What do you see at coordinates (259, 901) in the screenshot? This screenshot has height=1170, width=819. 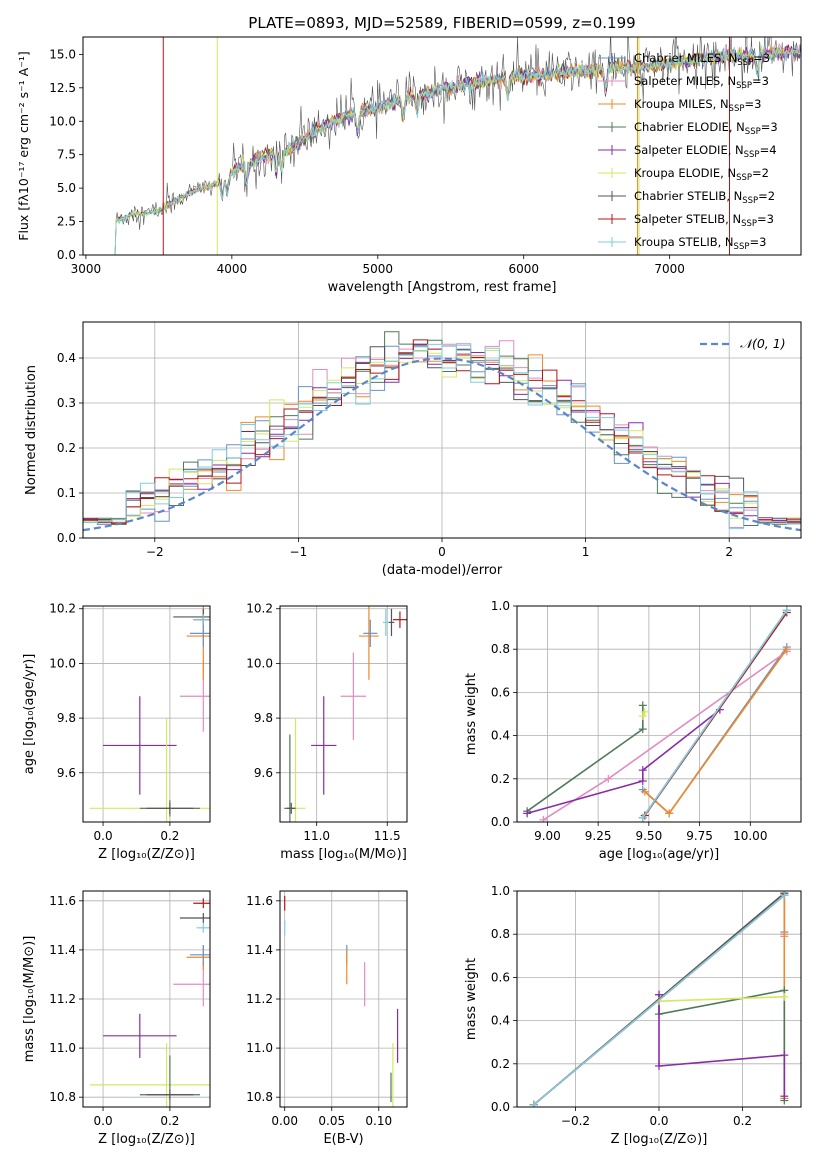 I see `mass_vs_EBV-ytick-label: 11.6` at bounding box center [259, 901].